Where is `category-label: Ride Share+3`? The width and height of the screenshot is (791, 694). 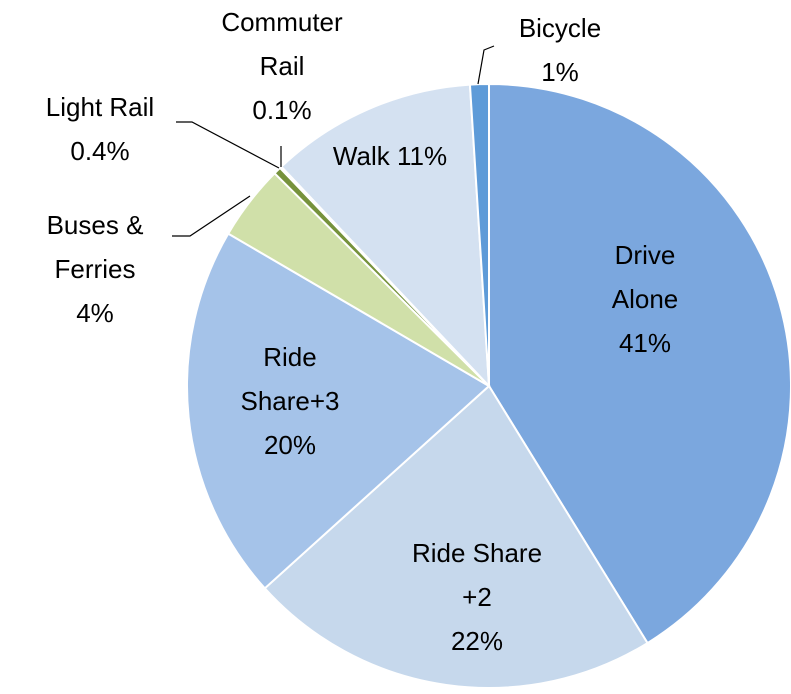 category-label: Ride Share+3 is located at coordinates (290, 379).